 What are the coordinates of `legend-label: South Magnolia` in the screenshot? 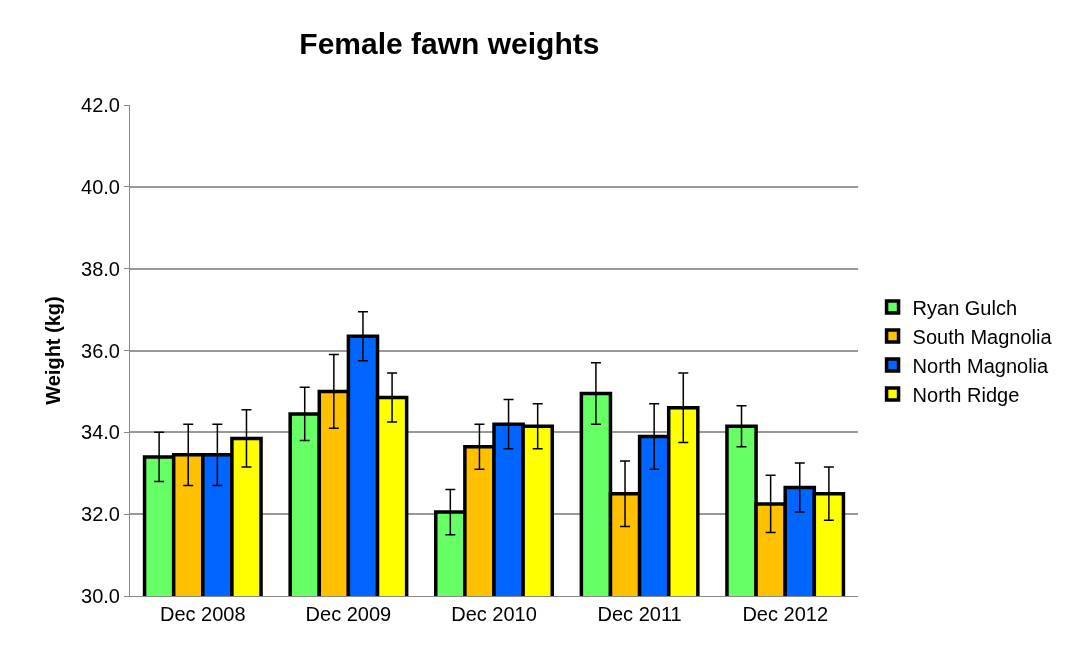 It's located at (982, 336).